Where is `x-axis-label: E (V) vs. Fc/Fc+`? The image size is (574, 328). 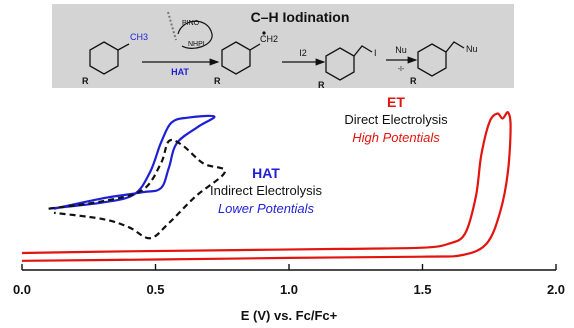 x-axis-label: E (V) vs. Fc/Fc+ is located at coordinates (289, 315).